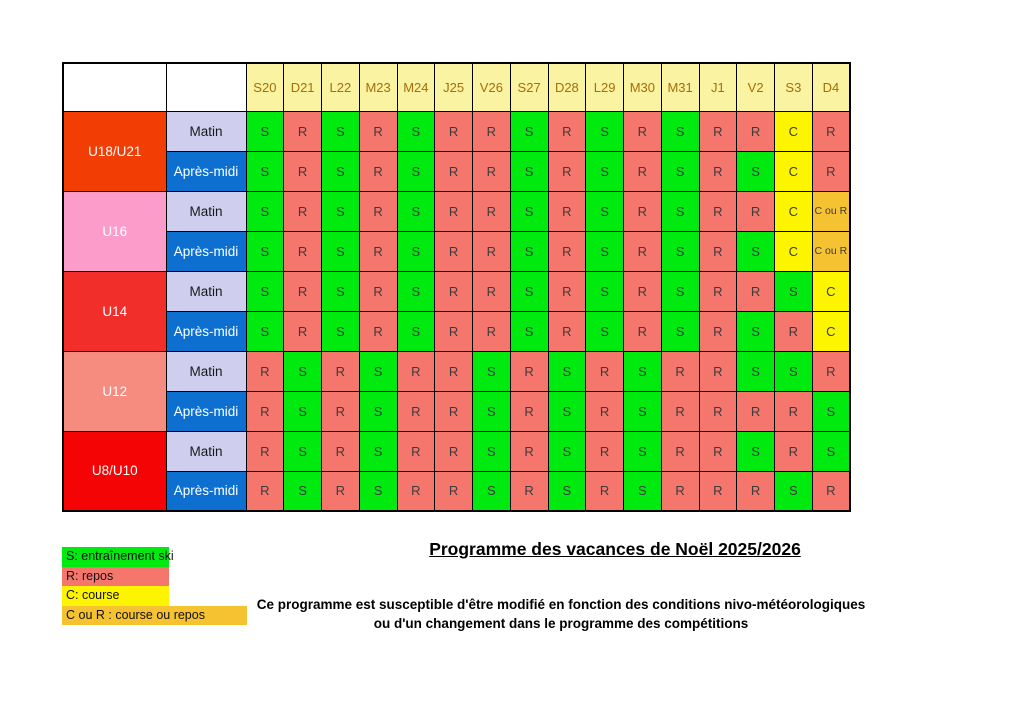 This screenshot has height=724, width=1024. I want to click on table-row: Après-midi S R S R S R R S R S R S R S C C ou R, so click(457, 251).